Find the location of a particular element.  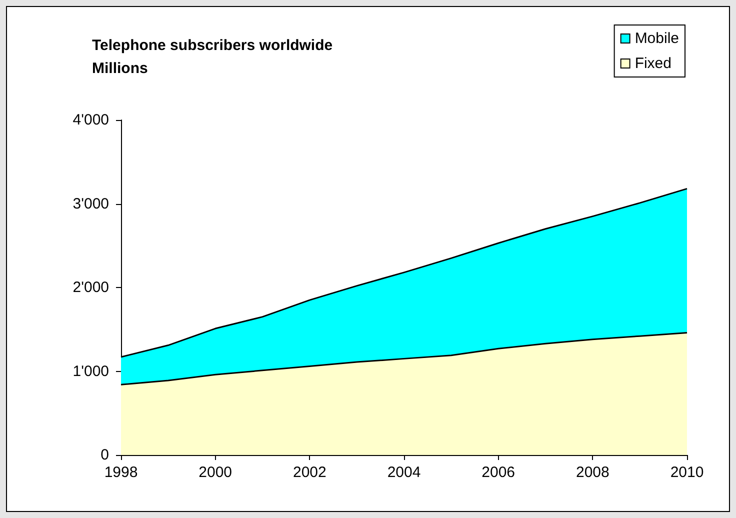

chart-title: Telephone subscribers worldwide is located at coordinates (212, 45).